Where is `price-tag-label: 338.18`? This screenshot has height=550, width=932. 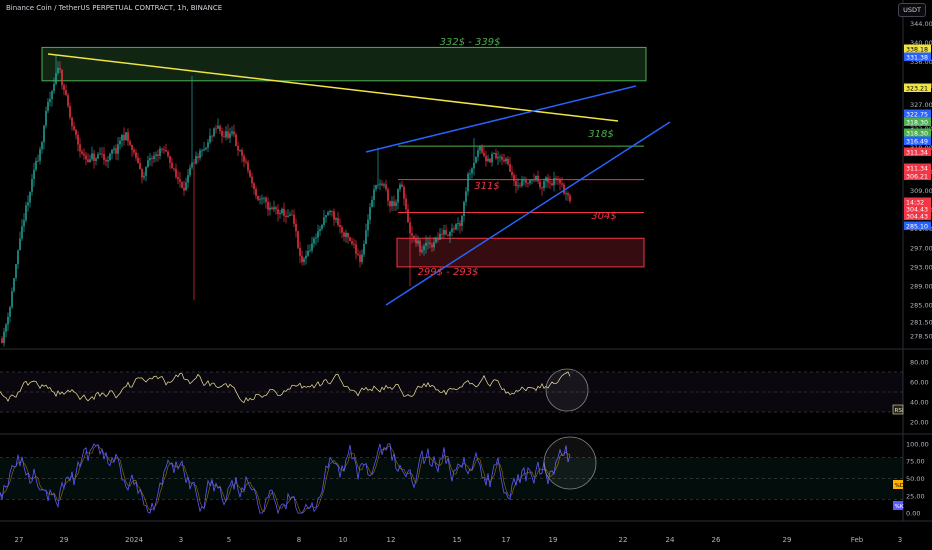
price-tag-label: 338.18 is located at coordinates (917, 49).